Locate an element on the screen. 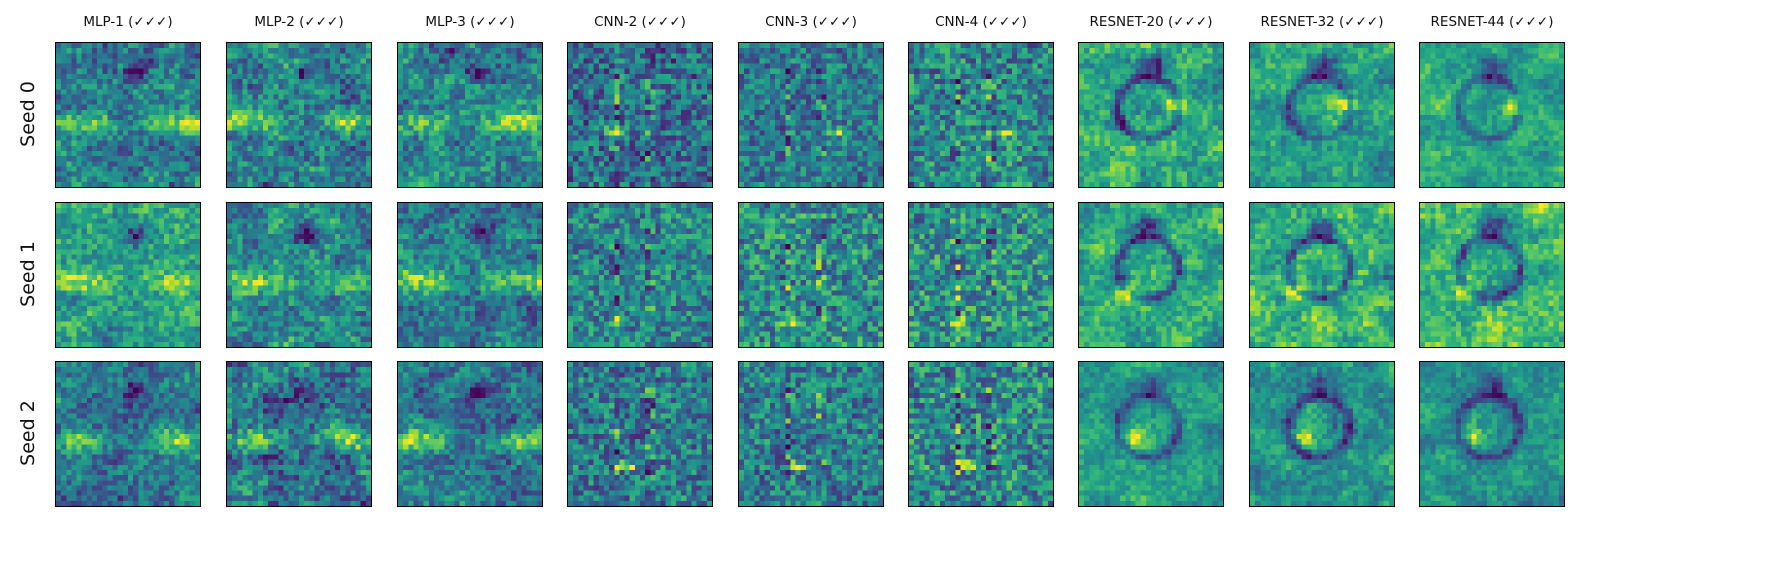 Image resolution: width=1775 pixels, height=584 pixels. column-title: RESNET-44 (✓✓✓) is located at coordinates (1492, 22).